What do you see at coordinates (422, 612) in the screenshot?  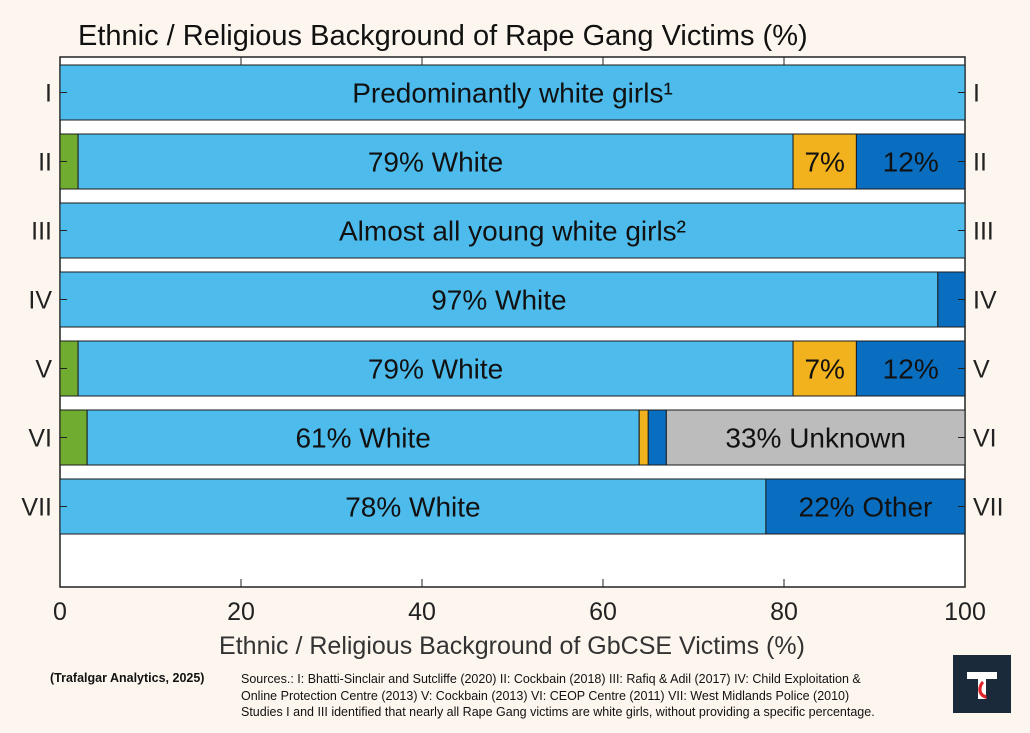 I see `x-tick-label: 40` at bounding box center [422, 612].